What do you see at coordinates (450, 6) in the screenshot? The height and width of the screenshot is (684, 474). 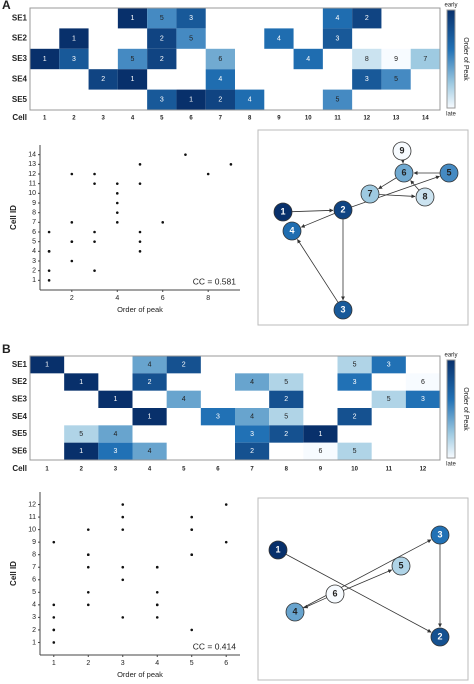 I see `colorbar-label: early` at bounding box center [450, 6].